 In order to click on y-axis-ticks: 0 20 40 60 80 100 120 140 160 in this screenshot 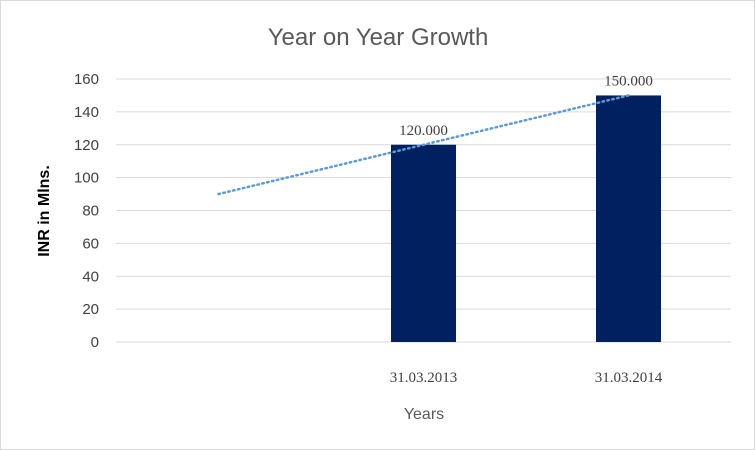, I will do `click(86, 211)`.